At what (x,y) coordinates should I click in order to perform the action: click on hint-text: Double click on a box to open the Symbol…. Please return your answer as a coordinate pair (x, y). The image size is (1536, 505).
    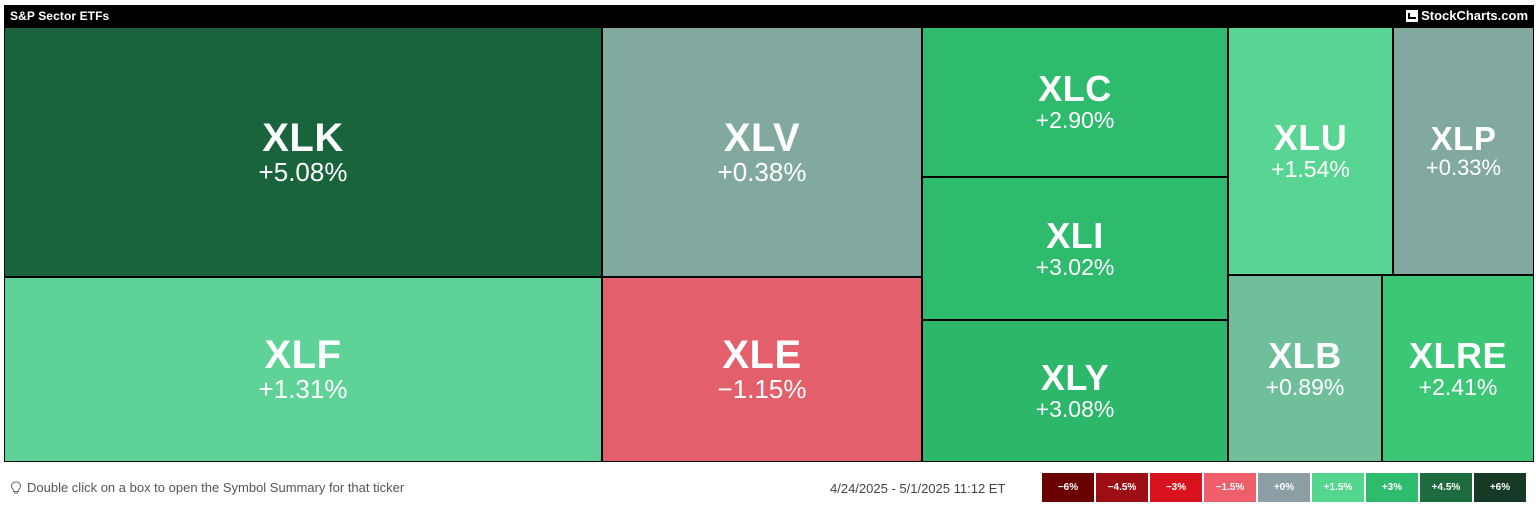
    Looking at the image, I should click on (207, 487).